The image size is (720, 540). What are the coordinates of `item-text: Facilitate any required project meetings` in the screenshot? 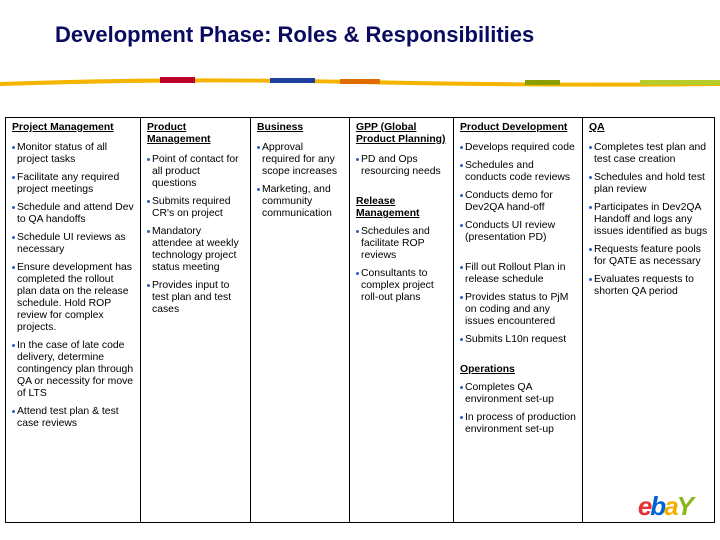 It's located at (68, 183).